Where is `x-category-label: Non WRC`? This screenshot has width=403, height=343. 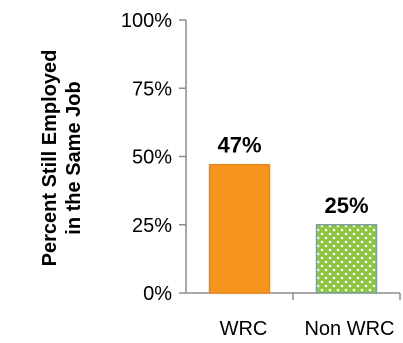
x-category-label: Non WRC is located at coordinates (349, 329).